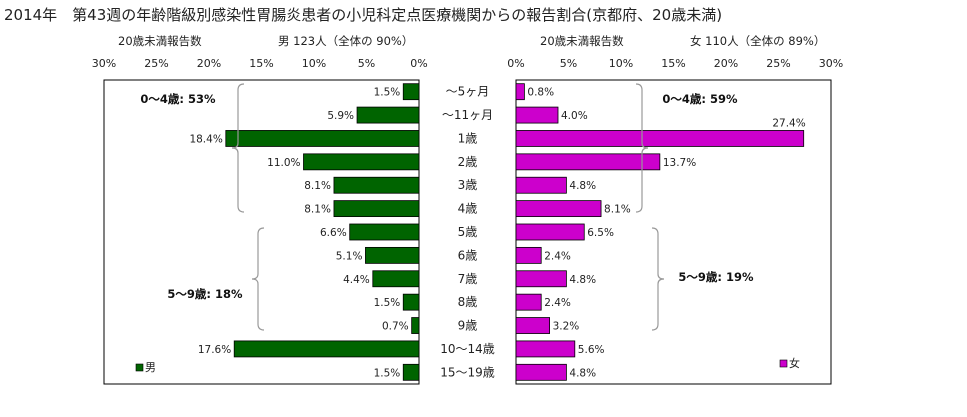 Image resolution: width=967 pixels, height=417 pixels. Describe the element at coordinates (568, 63) in the screenshot. I see `female-x-tick-label: 5%` at that location.